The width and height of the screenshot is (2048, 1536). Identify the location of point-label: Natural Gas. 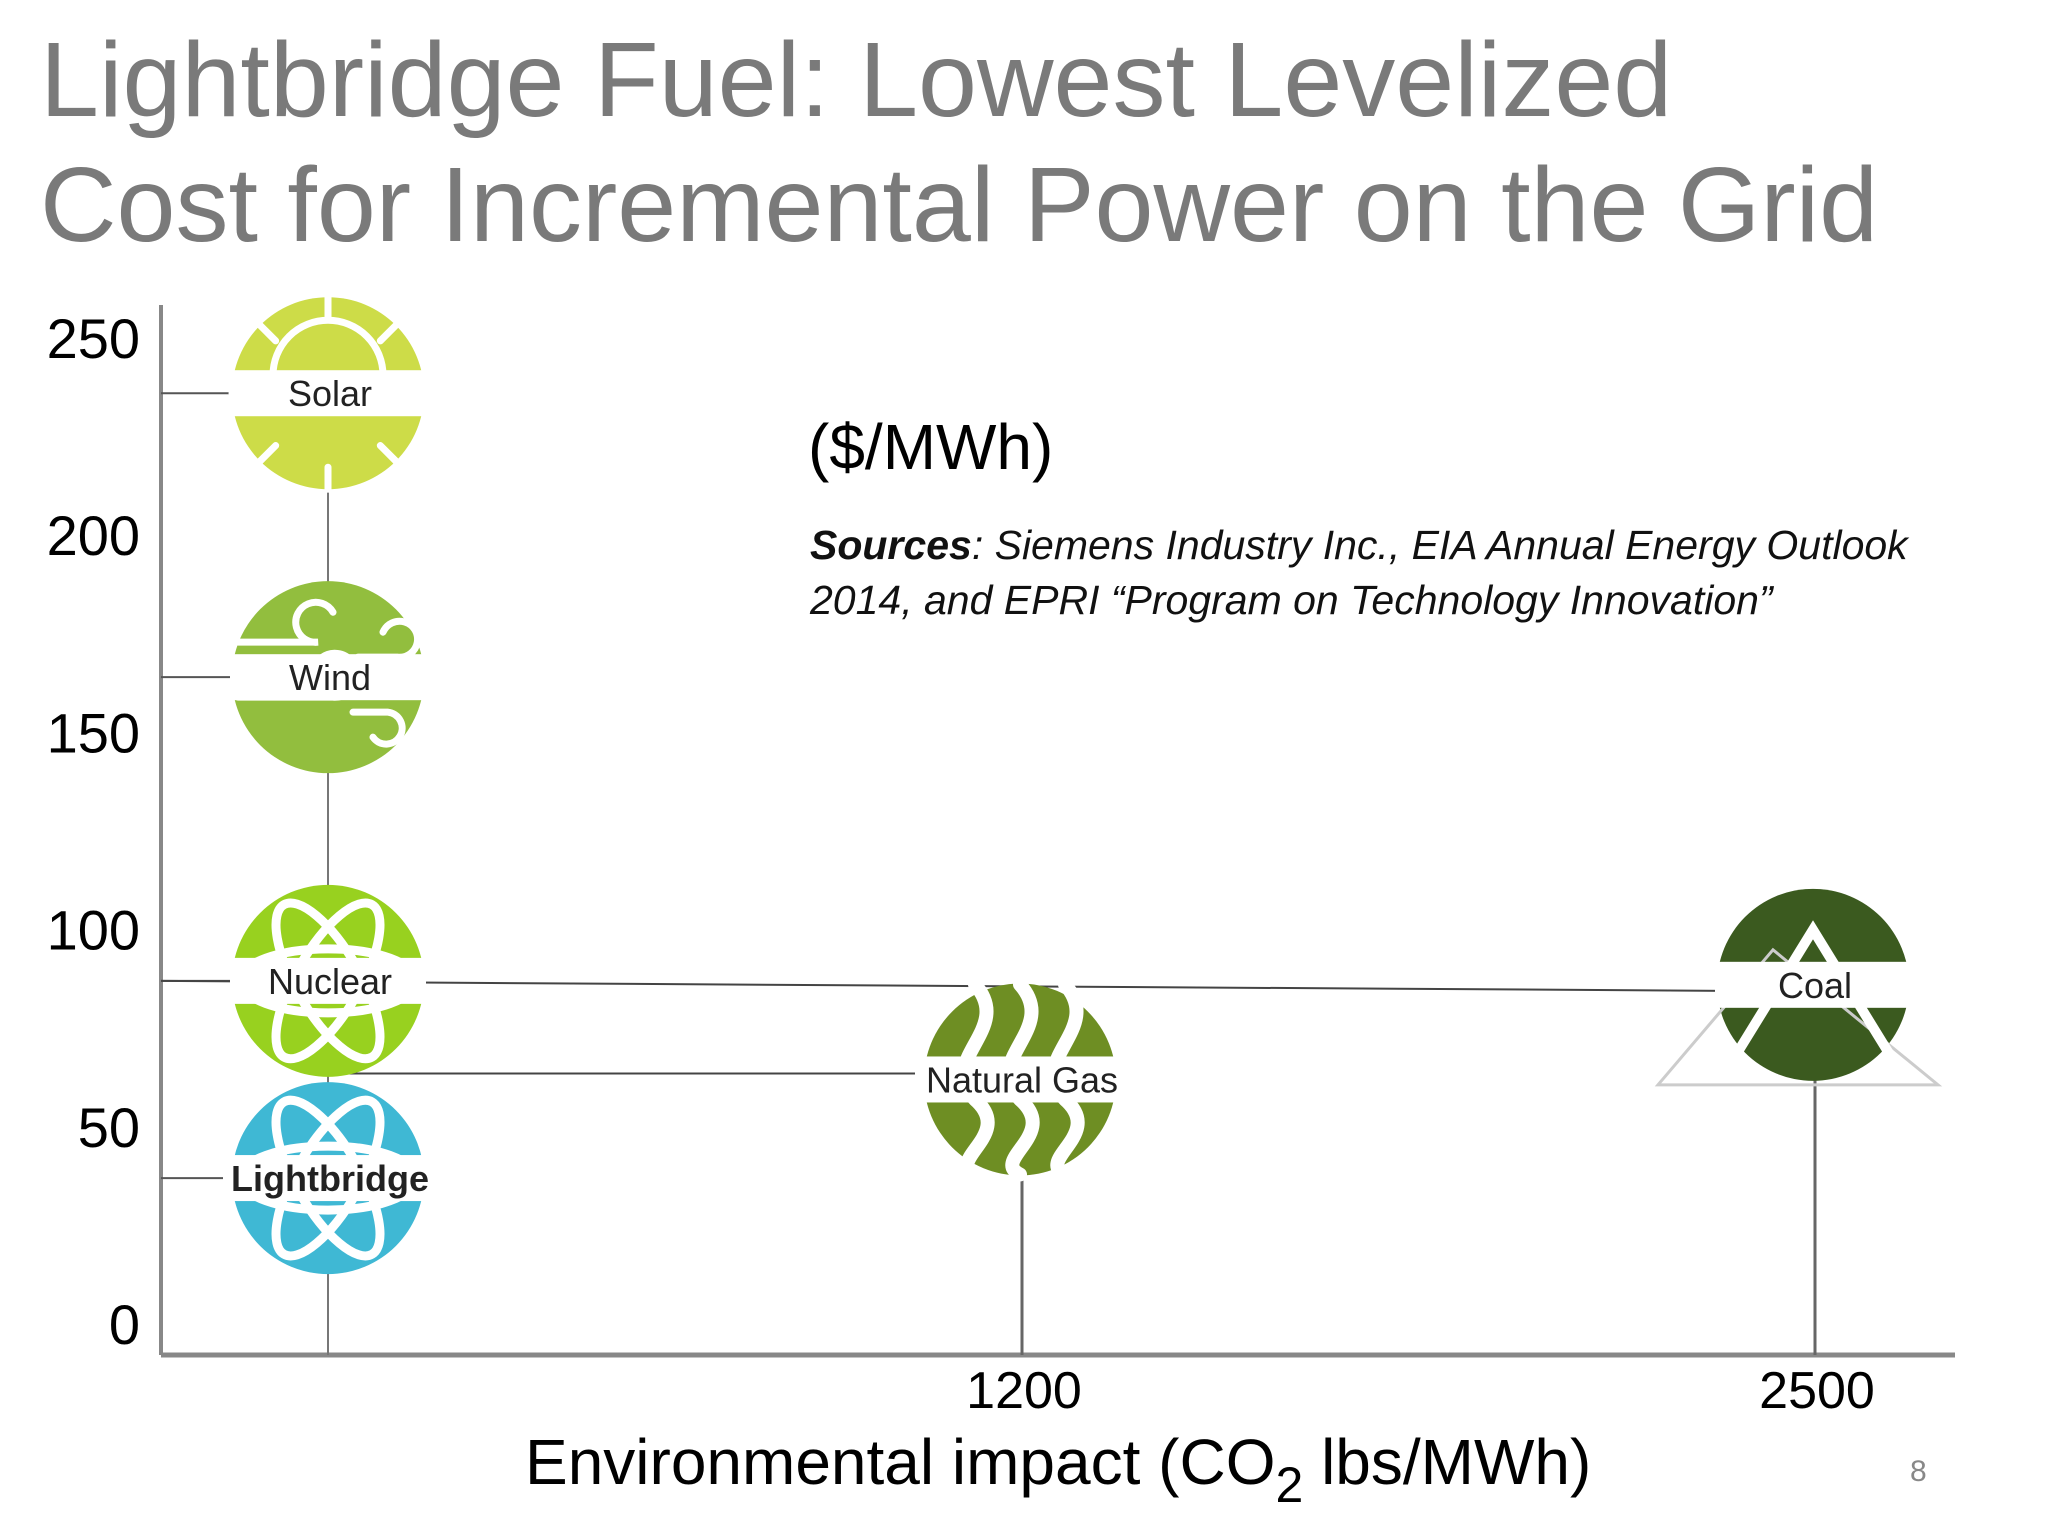
(1022, 1079).